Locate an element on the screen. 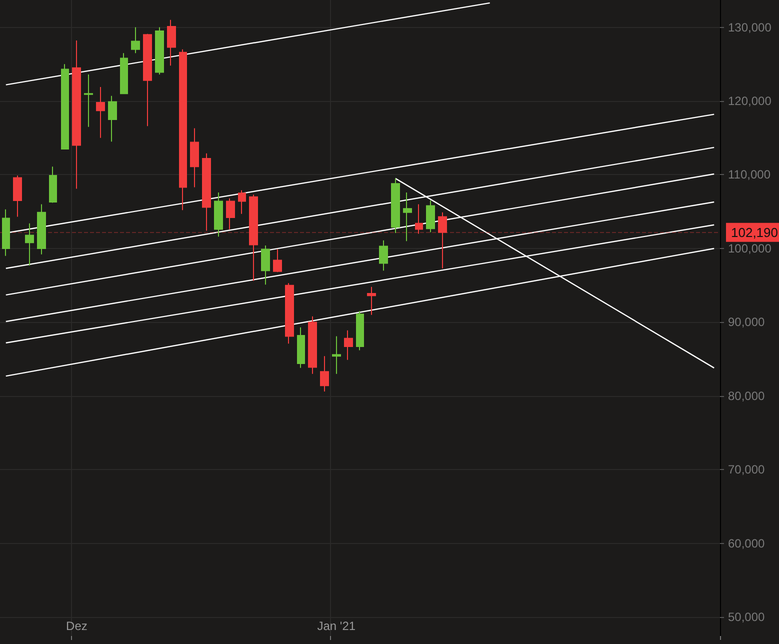 The width and height of the screenshot is (779, 644). y-tick-label: 60,000 is located at coordinates (747, 543).